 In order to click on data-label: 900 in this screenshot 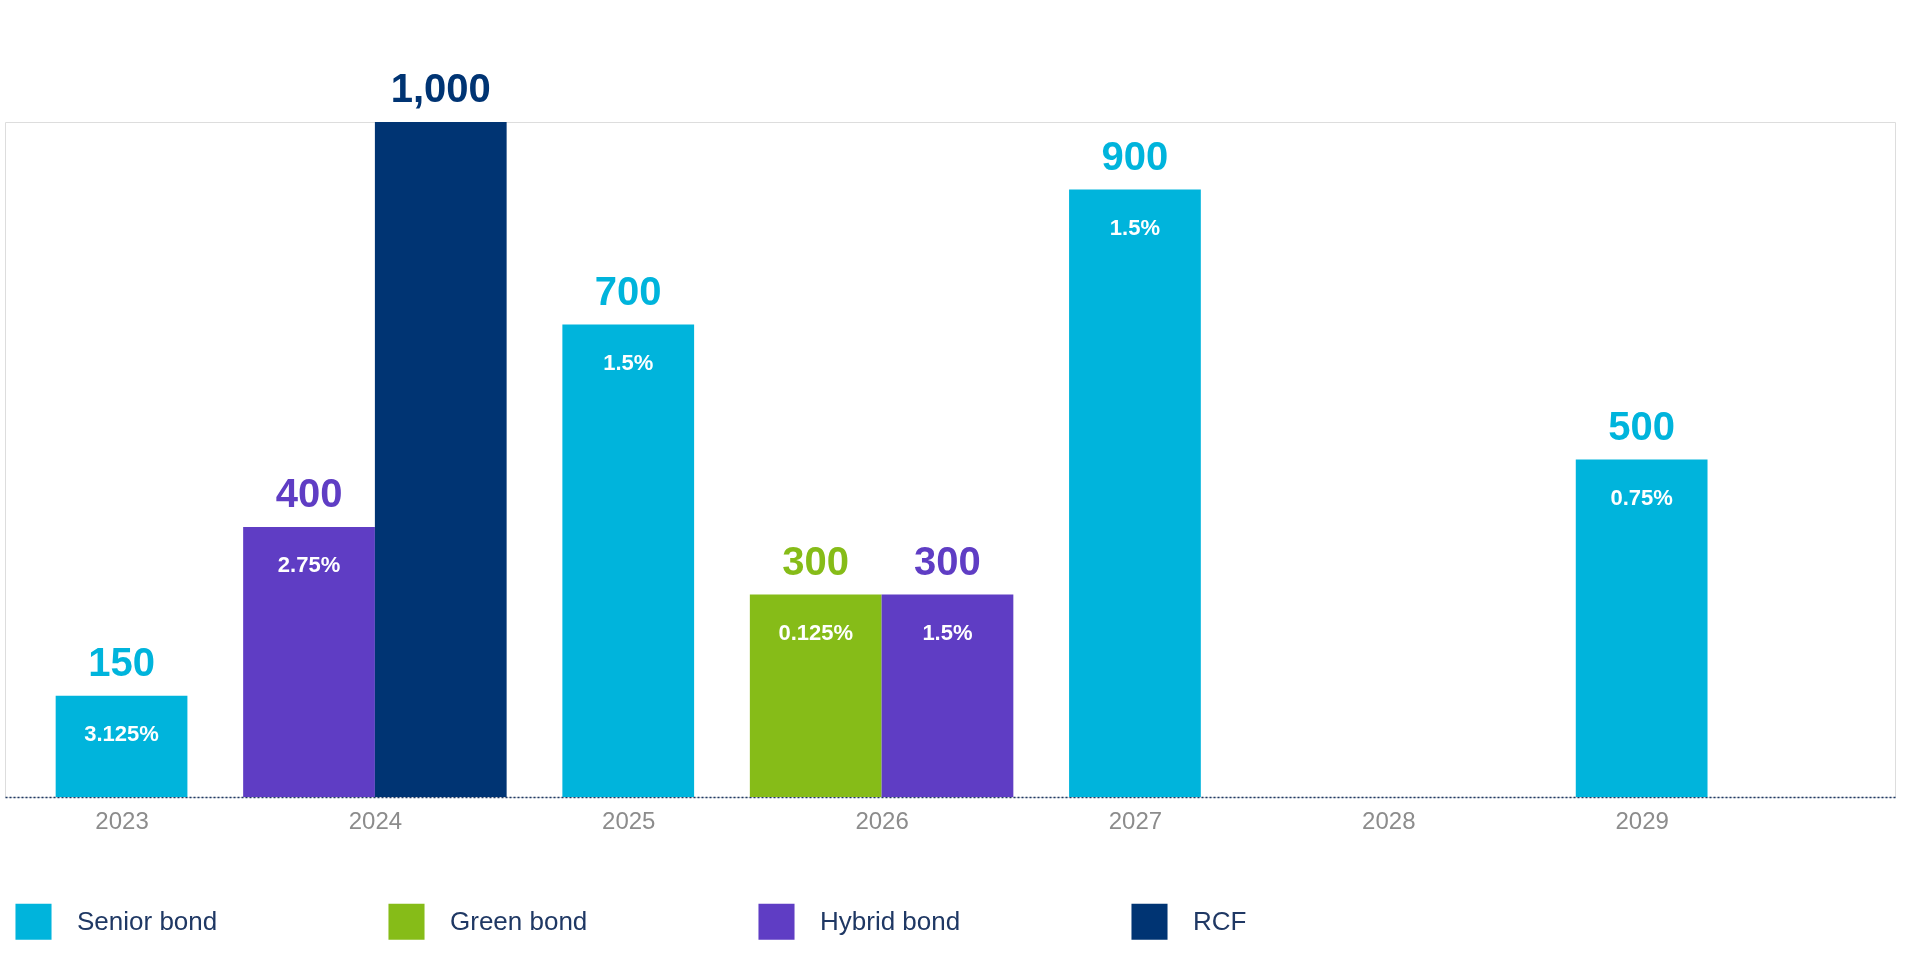, I will do `click(1135, 155)`.